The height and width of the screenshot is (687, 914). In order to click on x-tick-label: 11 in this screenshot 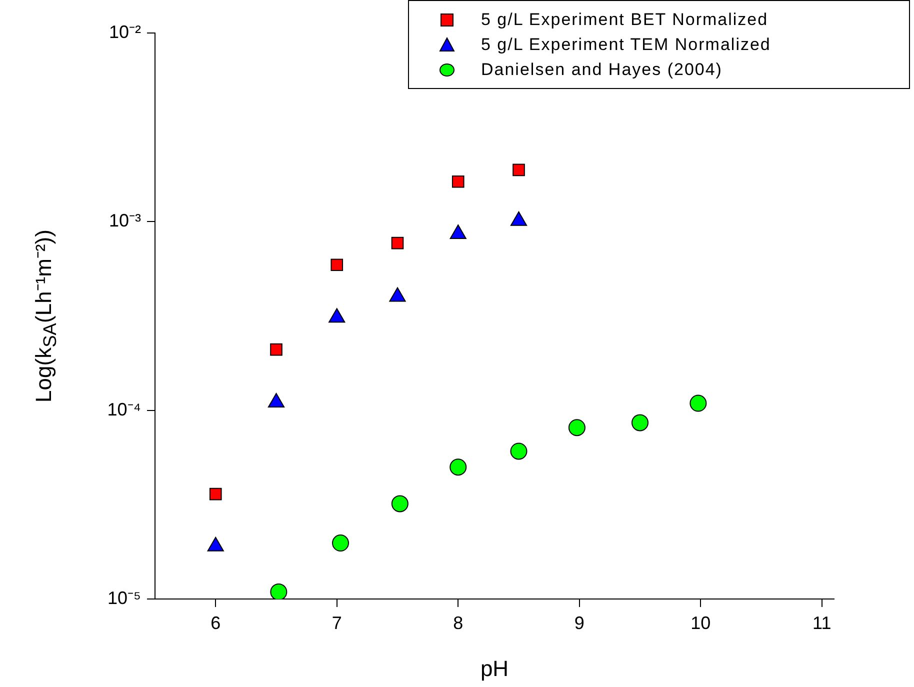, I will do `click(822, 622)`.